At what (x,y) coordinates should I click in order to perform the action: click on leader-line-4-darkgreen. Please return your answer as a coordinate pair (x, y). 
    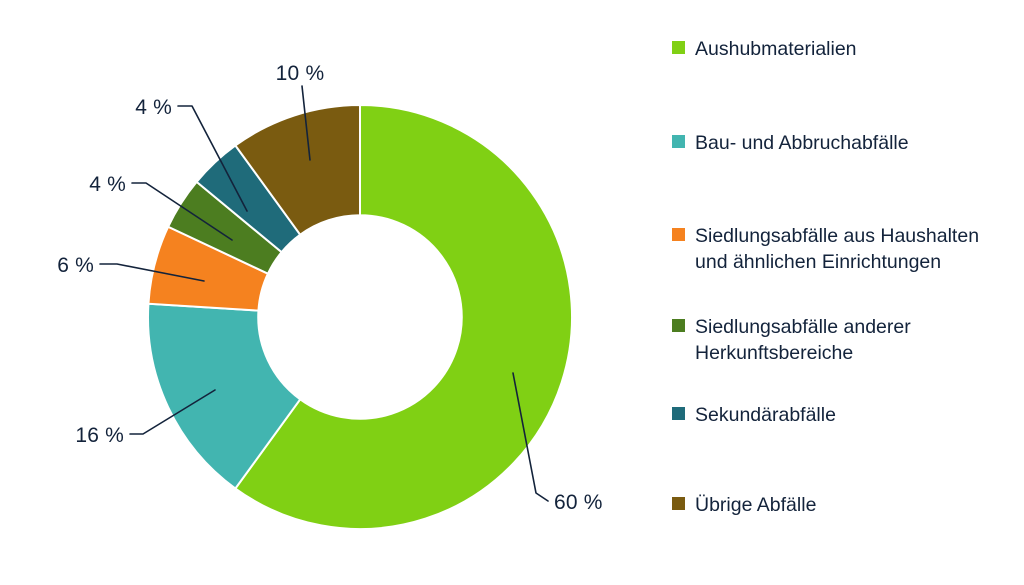
    Looking at the image, I should click on (182, 211).